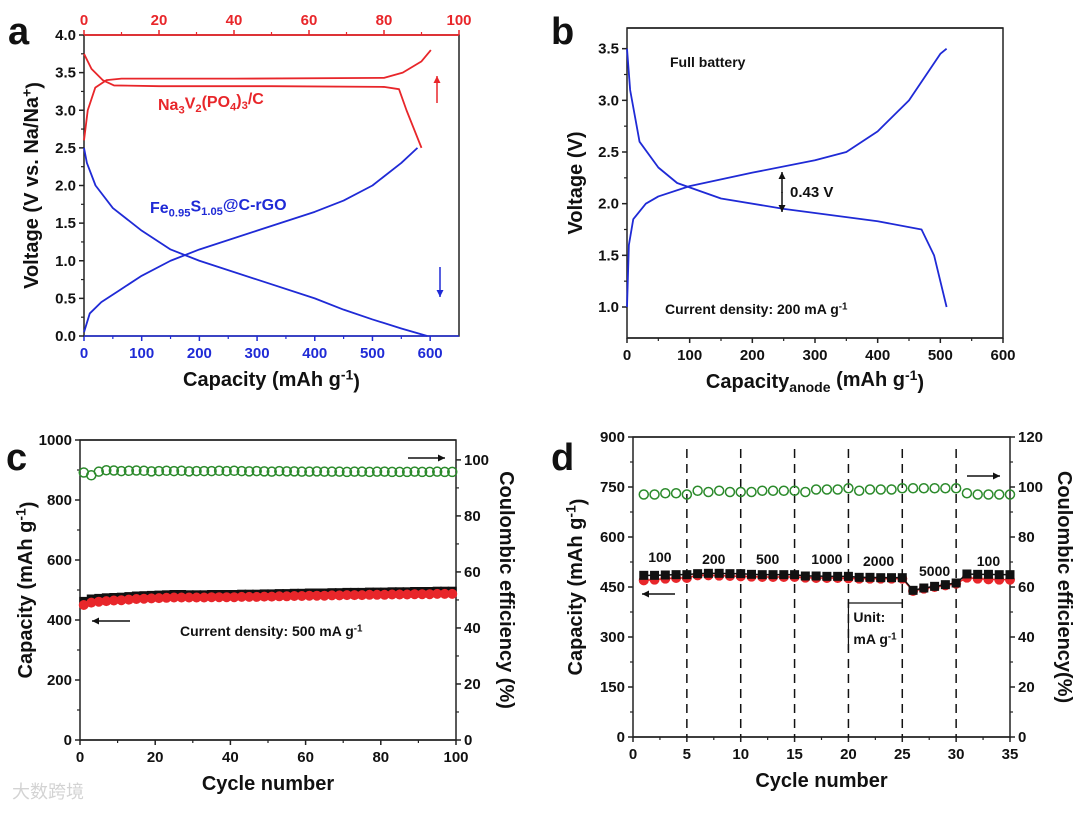 The height and width of the screenshot is (815, 1080). I want to click on y2-tick-label: 100, so click(476, 460).